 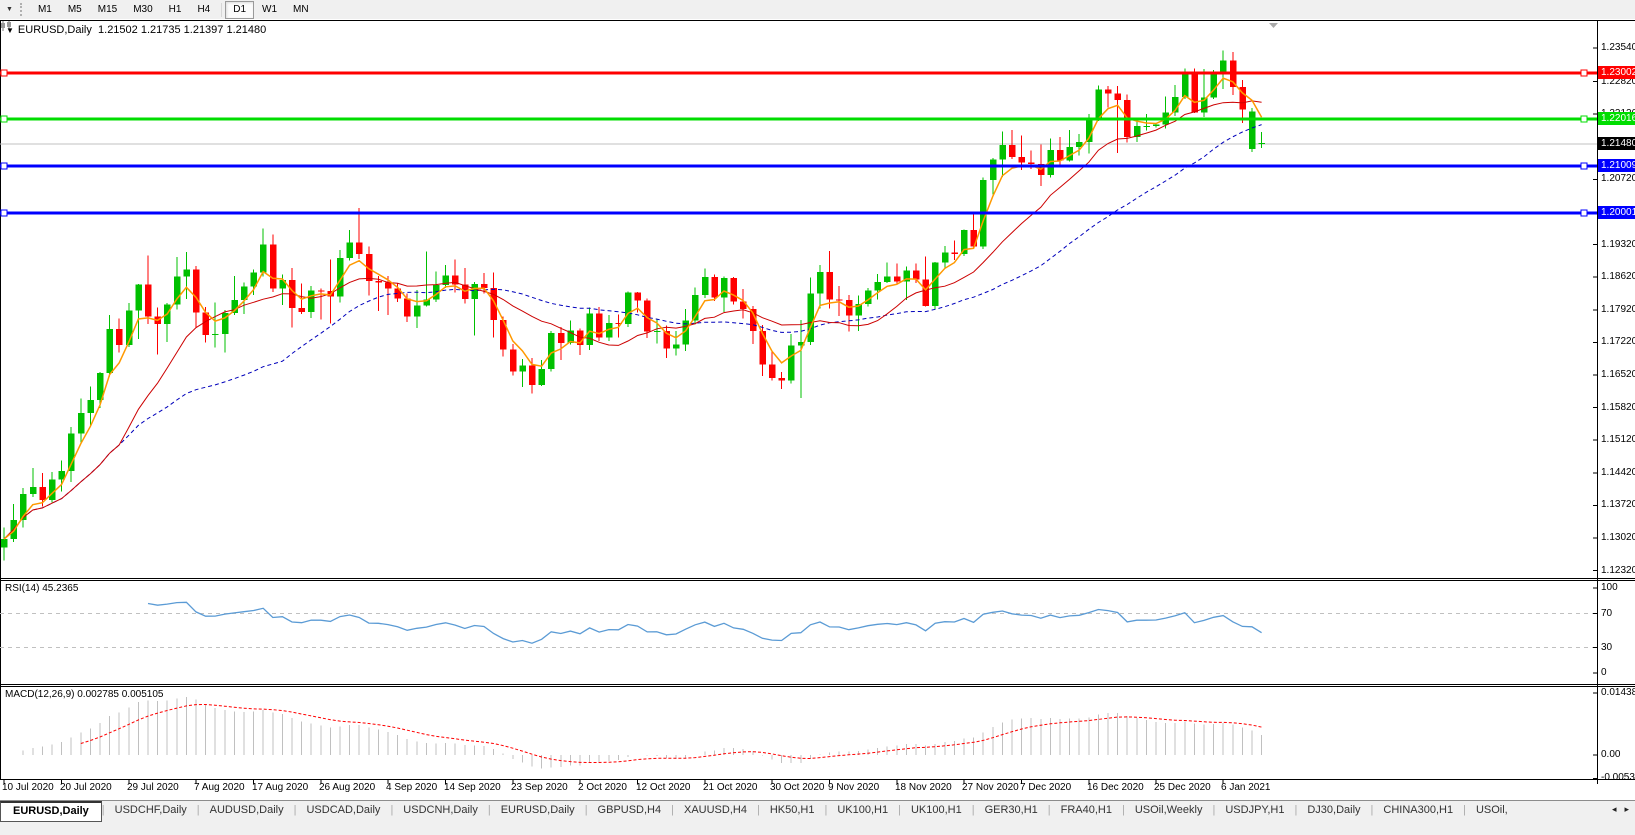 I want to click on price-tick-label: 1.22820, so click(x=1618, y=81).